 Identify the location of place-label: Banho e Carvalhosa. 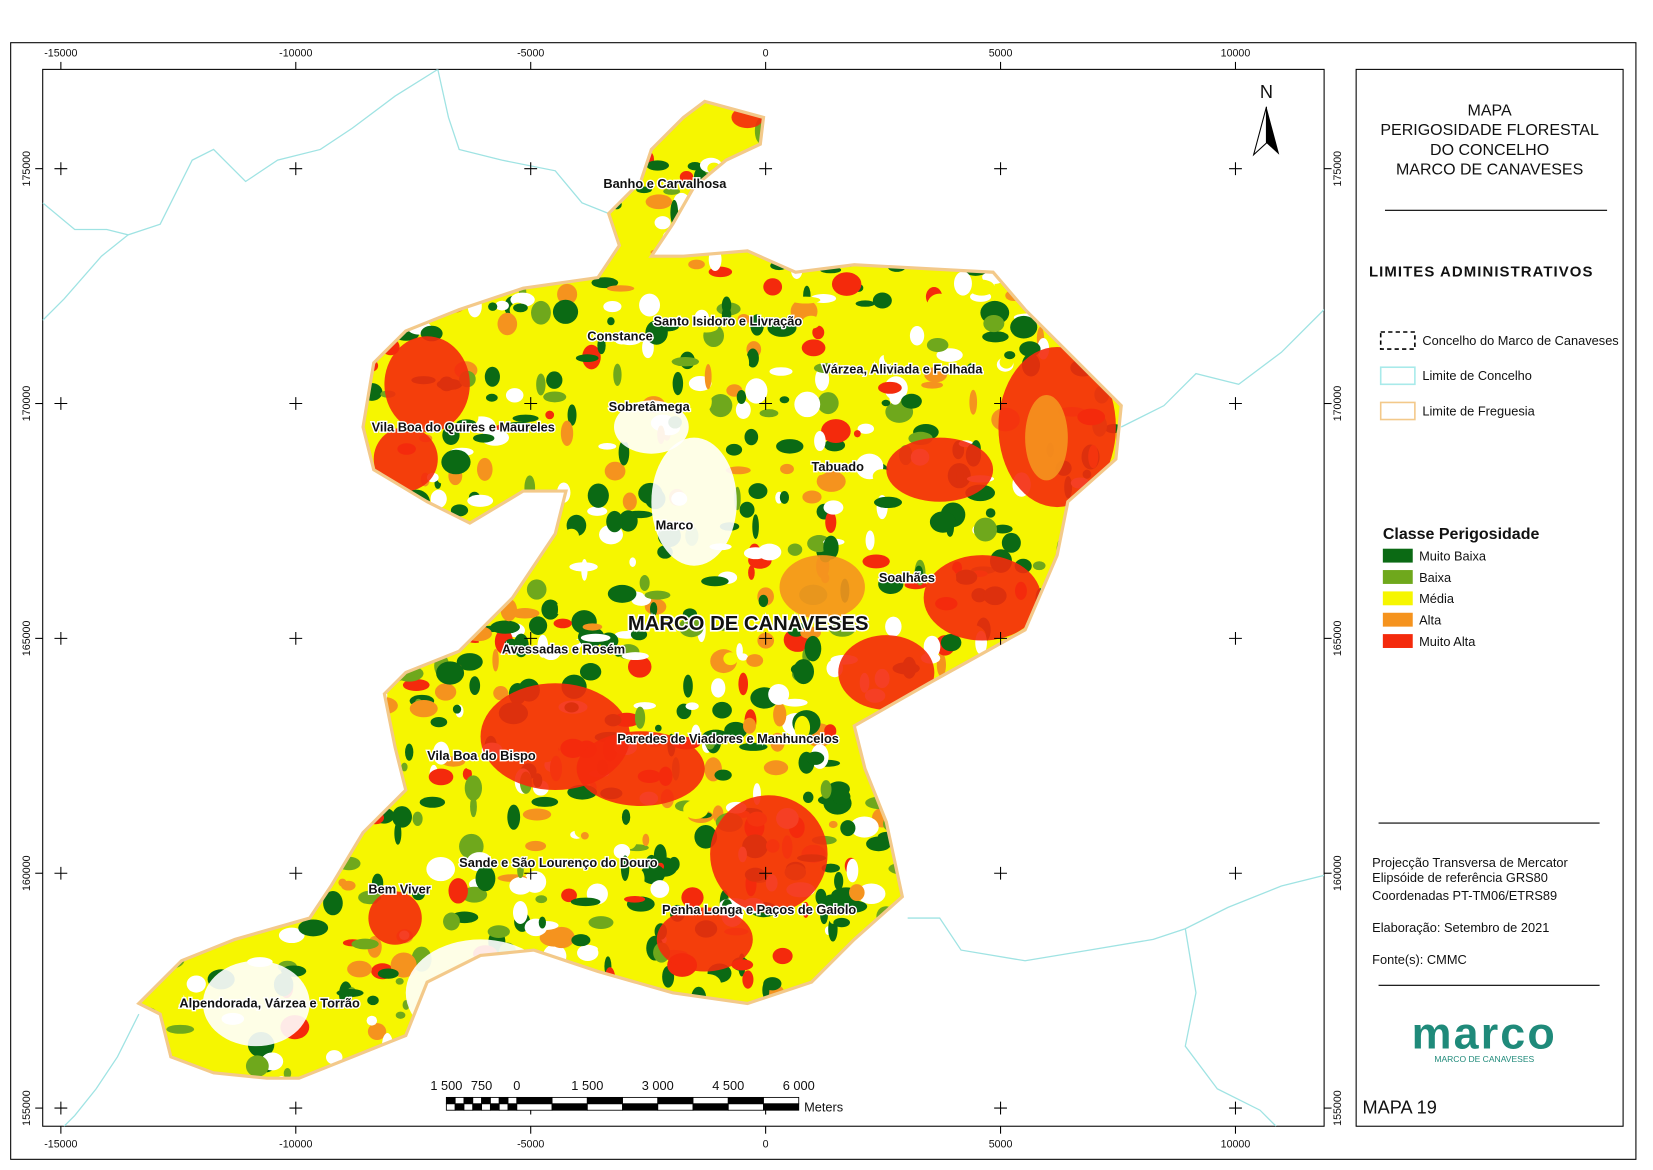
(665, 183).